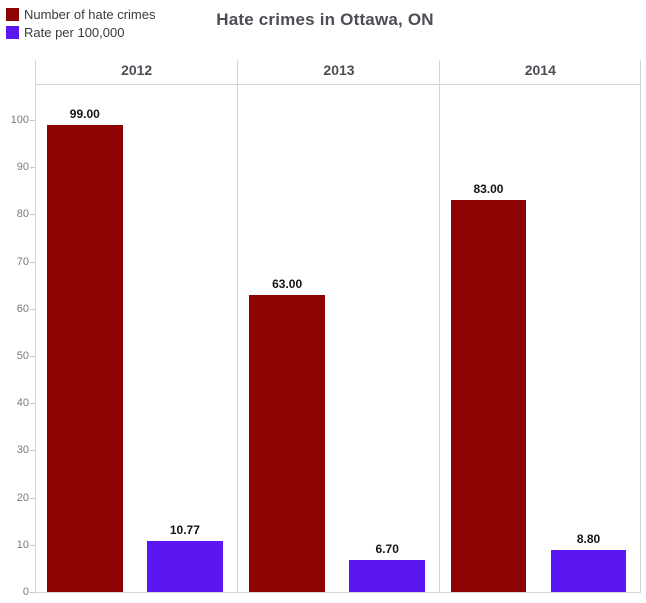  Describe the element at coordinates (488, 189) in the screenshot. I see `bar-value-label: 83.00` at that location.